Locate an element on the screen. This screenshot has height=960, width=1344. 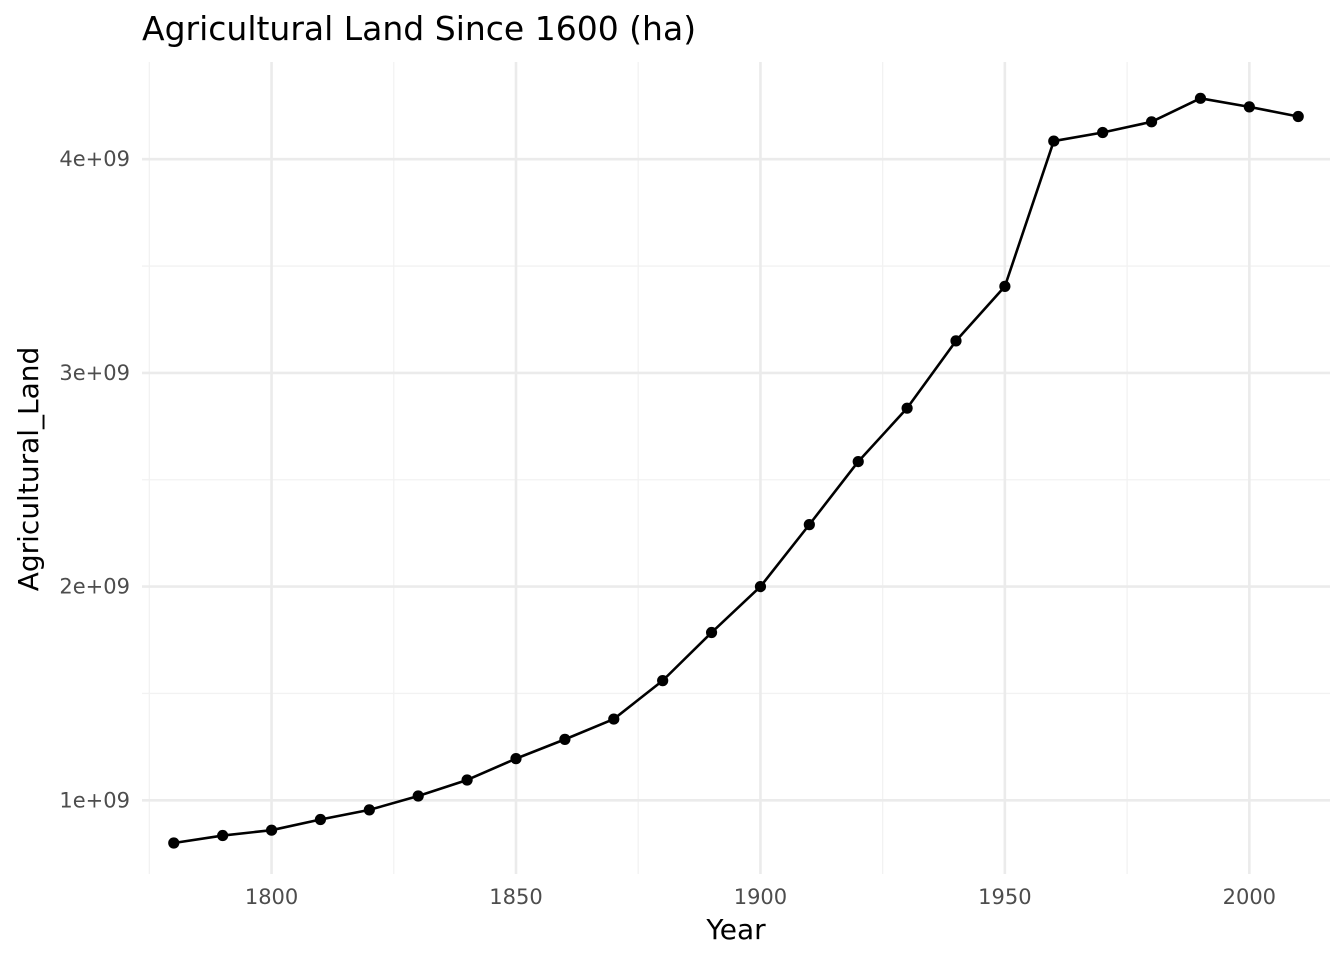
x-tick-label: 1950 is located at coordinates (1004, 897).